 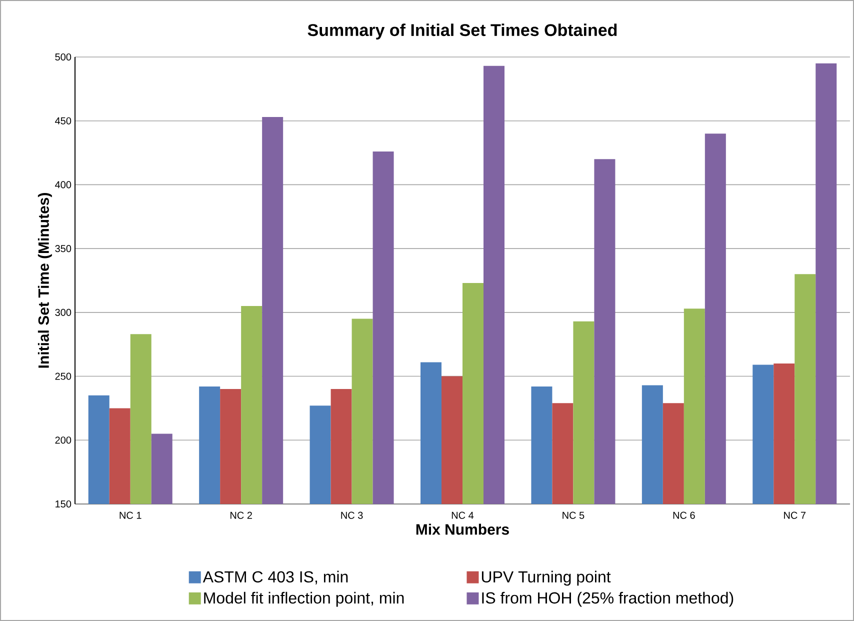 What do you see at coordinates (352, 515) in the screenshot?
I see `x-tick-label: NC 3` at bounding box center [352, 515].